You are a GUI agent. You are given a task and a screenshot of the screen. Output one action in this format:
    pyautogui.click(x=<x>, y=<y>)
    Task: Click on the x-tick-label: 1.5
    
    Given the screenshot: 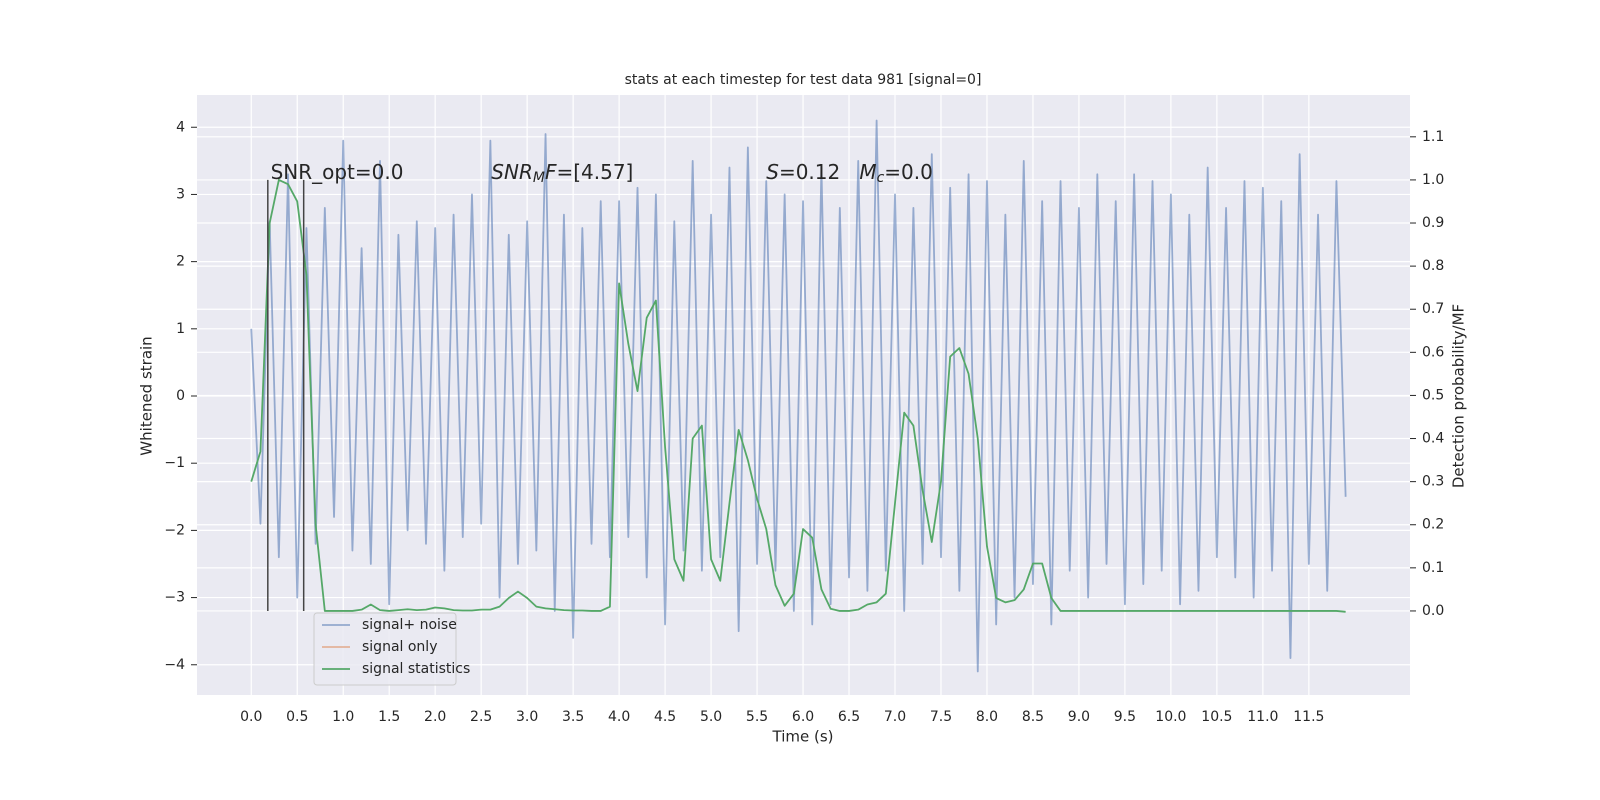 What is the action you would take?
    pyautogui.click(x=389, y=717)
    